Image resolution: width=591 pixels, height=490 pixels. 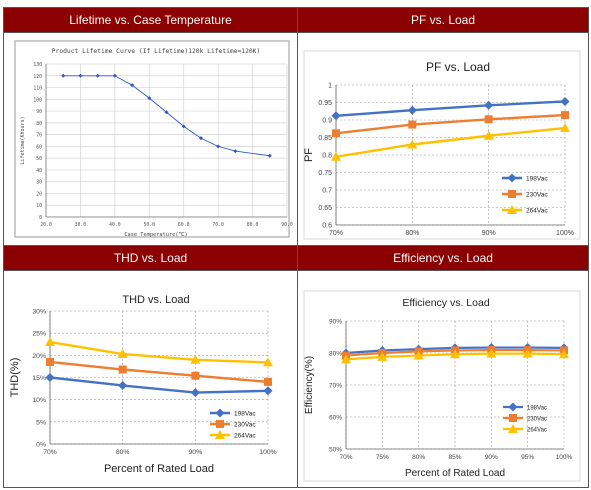 What do you see at coordinates (39, 400) in the screenshot?
I see `y-tick-label: 10%` at bounding box center [39, 400].